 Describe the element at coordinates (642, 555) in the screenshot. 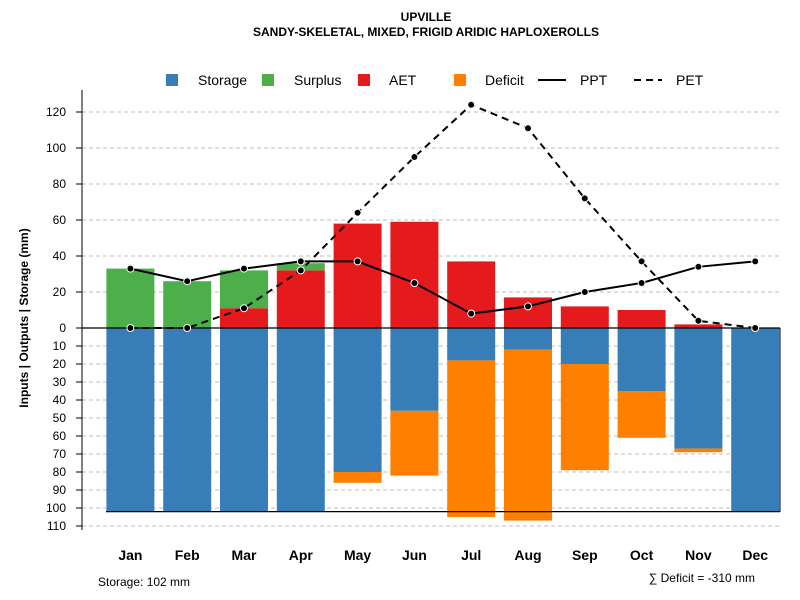

I see `x-tick-label: Oct` at that location.